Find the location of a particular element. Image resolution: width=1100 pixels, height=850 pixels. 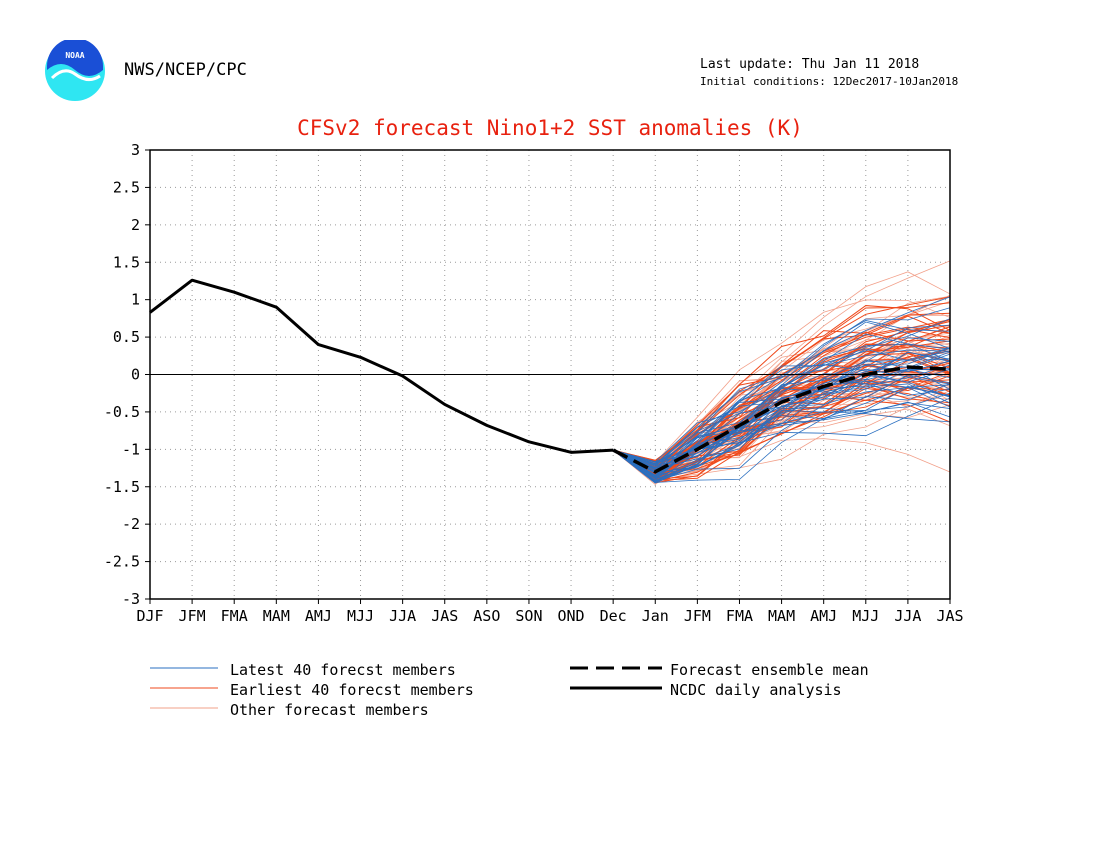

x-tick-label: DJF is located at coordinates (149, 616).